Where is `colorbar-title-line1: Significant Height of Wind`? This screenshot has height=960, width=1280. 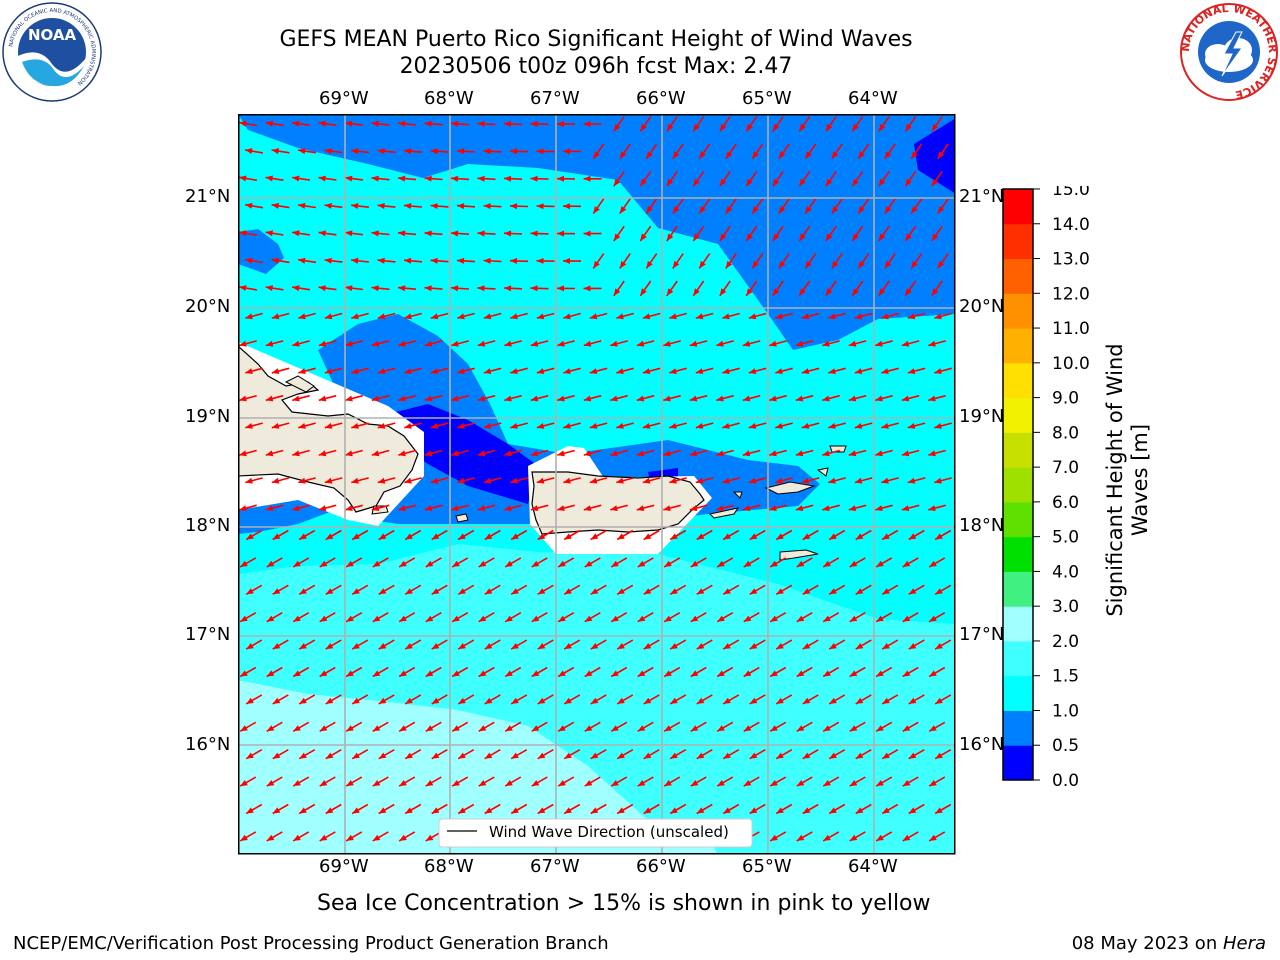
colorbar-title-line1: Significant Height of Wind is located at coordinates (1115, 480).